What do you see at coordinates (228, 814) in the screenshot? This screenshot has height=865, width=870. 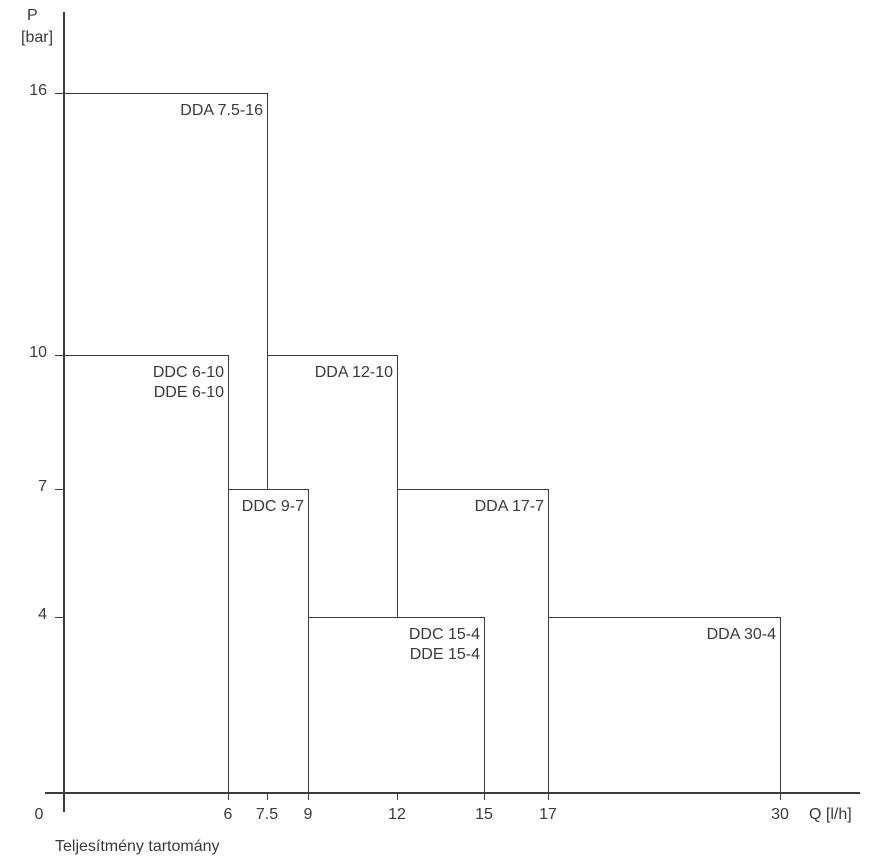 I see `x-tick-label-6: 6` at bounding box center [228, 814].